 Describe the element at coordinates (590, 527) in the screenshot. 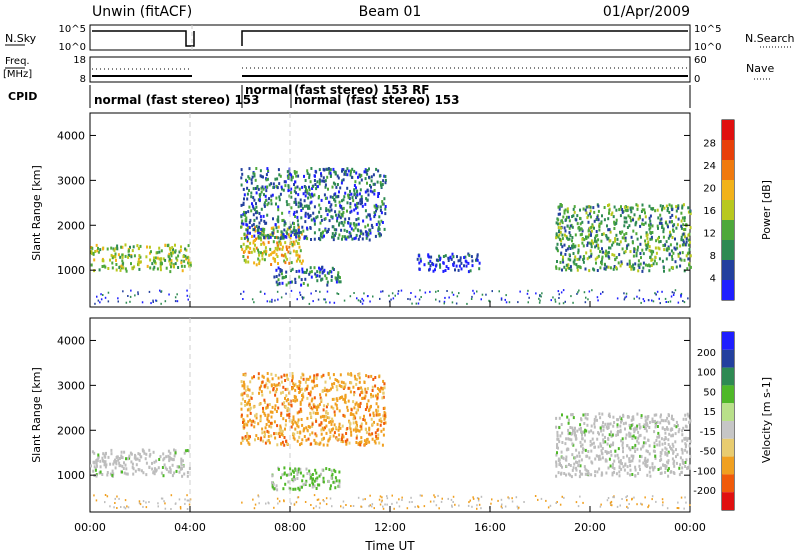

I see `xtick-label: 20:00` at that location.